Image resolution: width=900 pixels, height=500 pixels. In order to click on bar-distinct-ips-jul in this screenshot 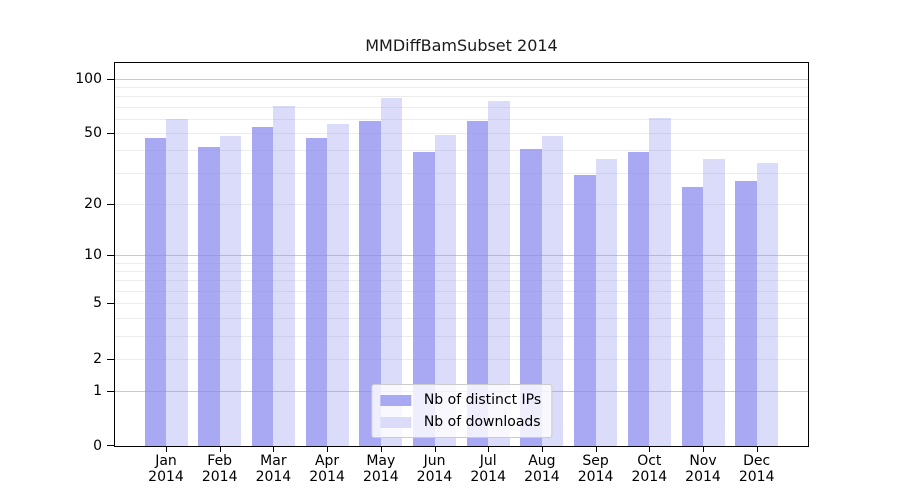, I will do `click(477, 283)`.